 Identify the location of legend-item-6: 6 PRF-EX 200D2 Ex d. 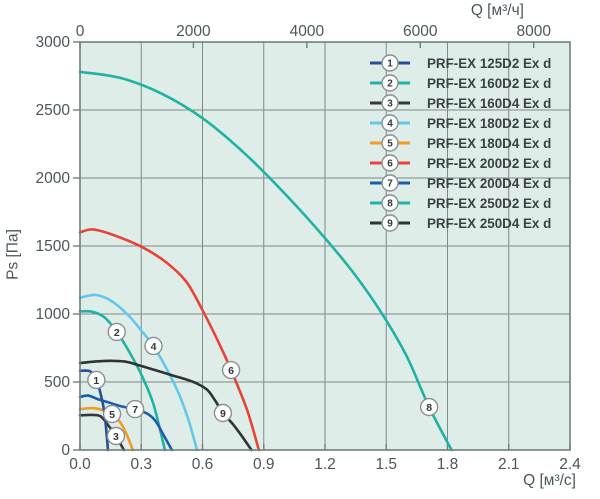
(460, 163).